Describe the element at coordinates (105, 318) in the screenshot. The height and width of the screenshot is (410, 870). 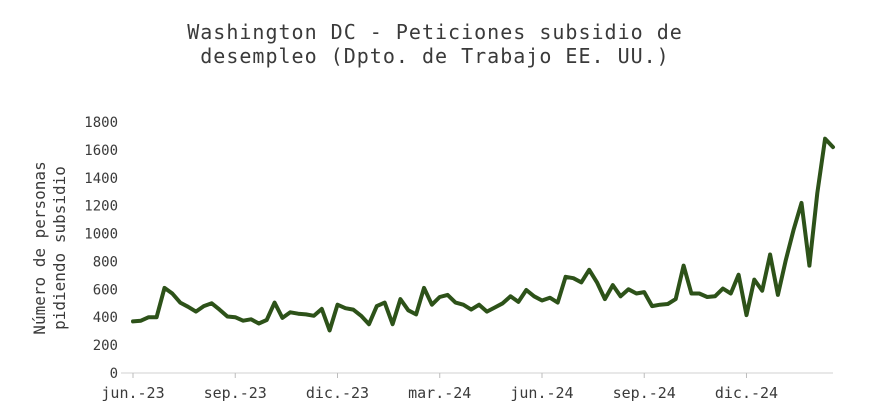
I see `y-tick-label: 400` at that location.